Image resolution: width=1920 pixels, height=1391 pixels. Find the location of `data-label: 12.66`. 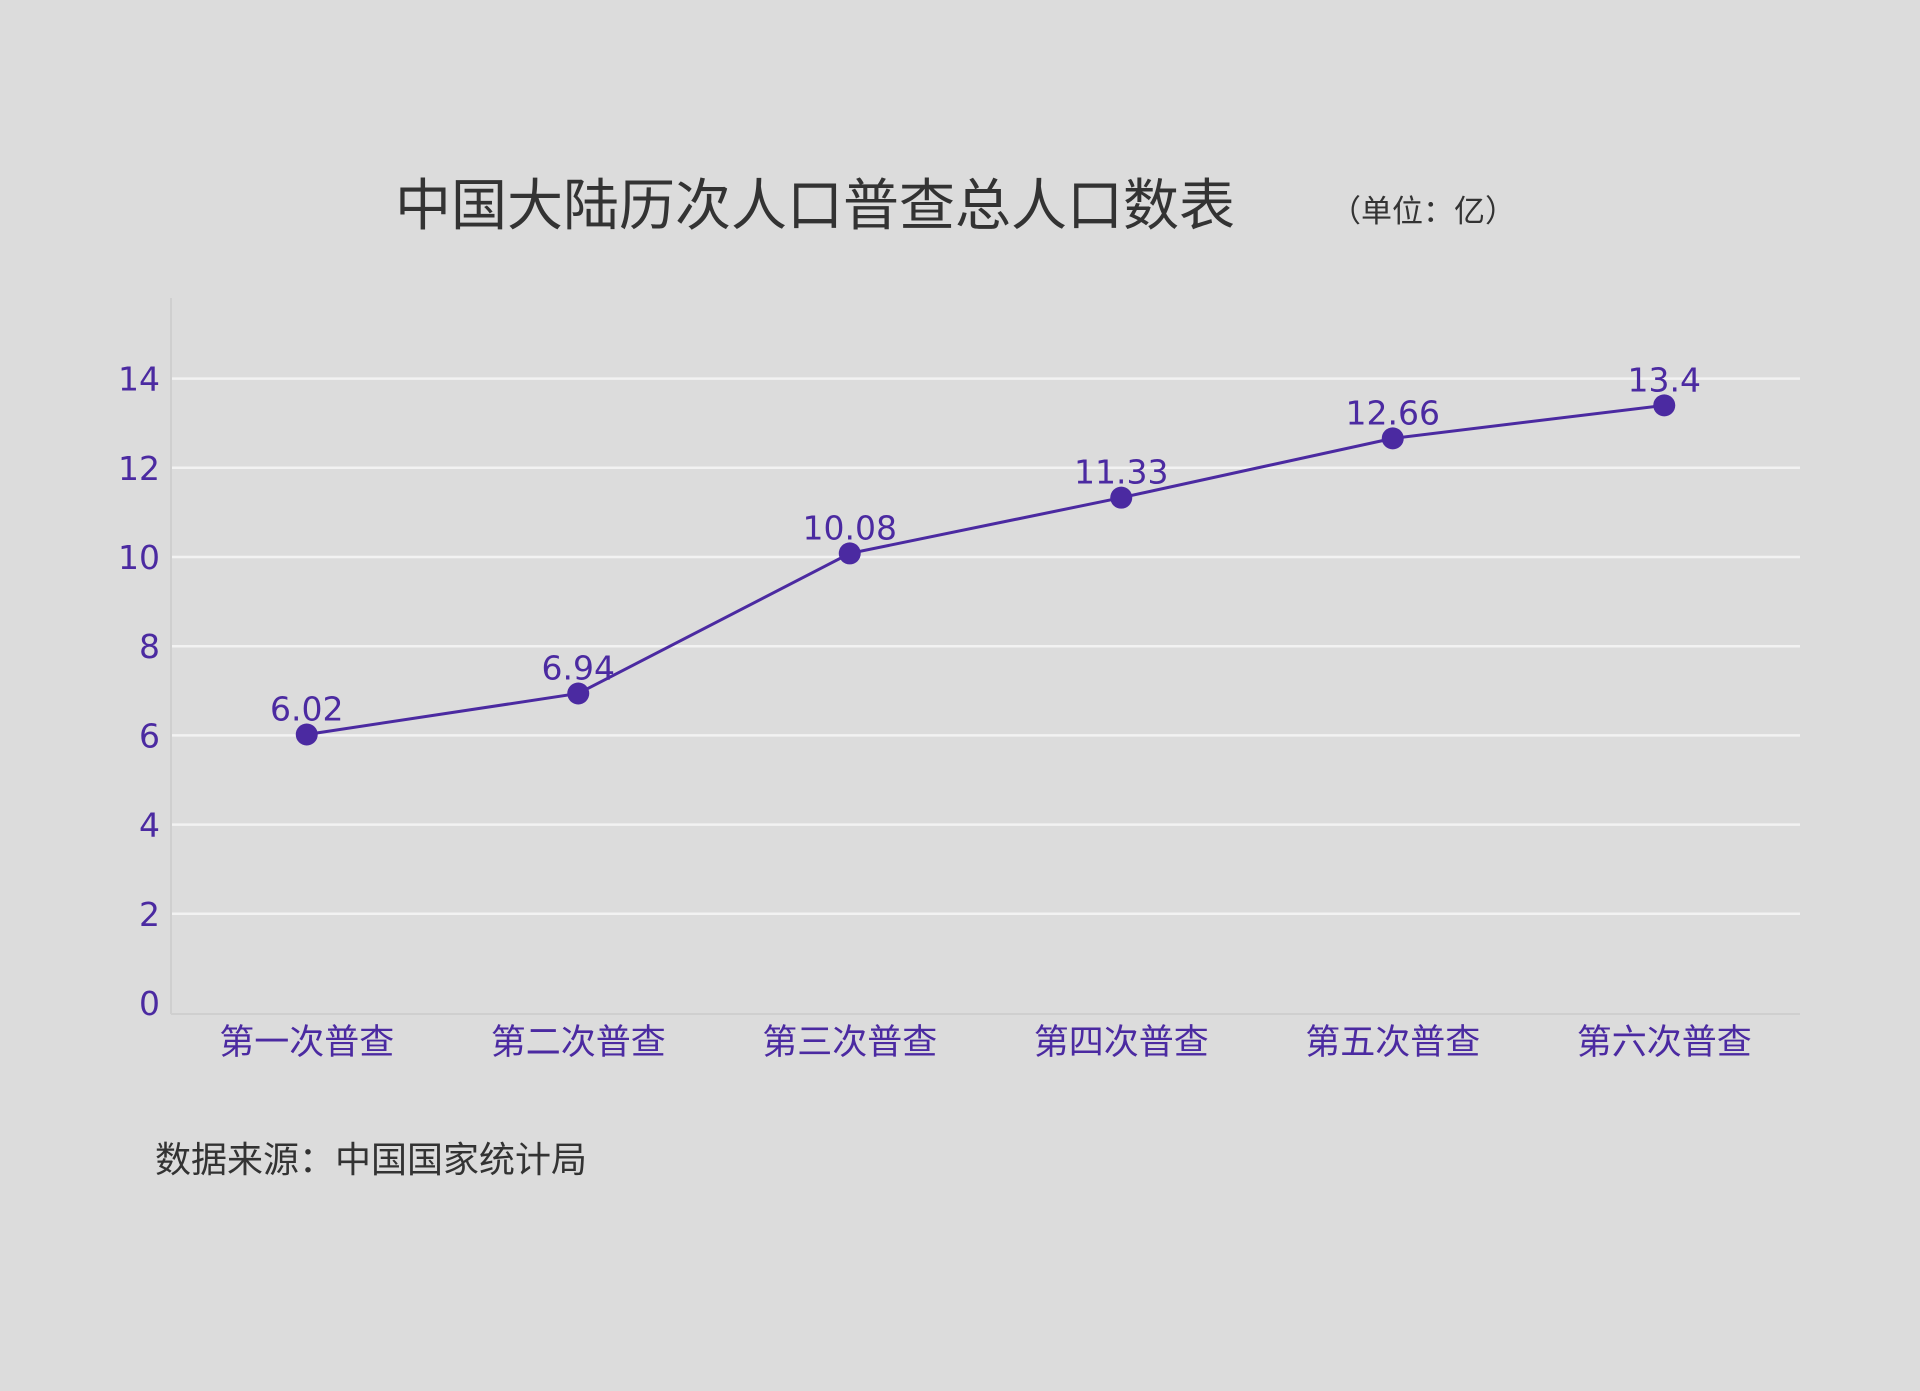

data-label: 12.66 is located at coordinates (1393, 412).